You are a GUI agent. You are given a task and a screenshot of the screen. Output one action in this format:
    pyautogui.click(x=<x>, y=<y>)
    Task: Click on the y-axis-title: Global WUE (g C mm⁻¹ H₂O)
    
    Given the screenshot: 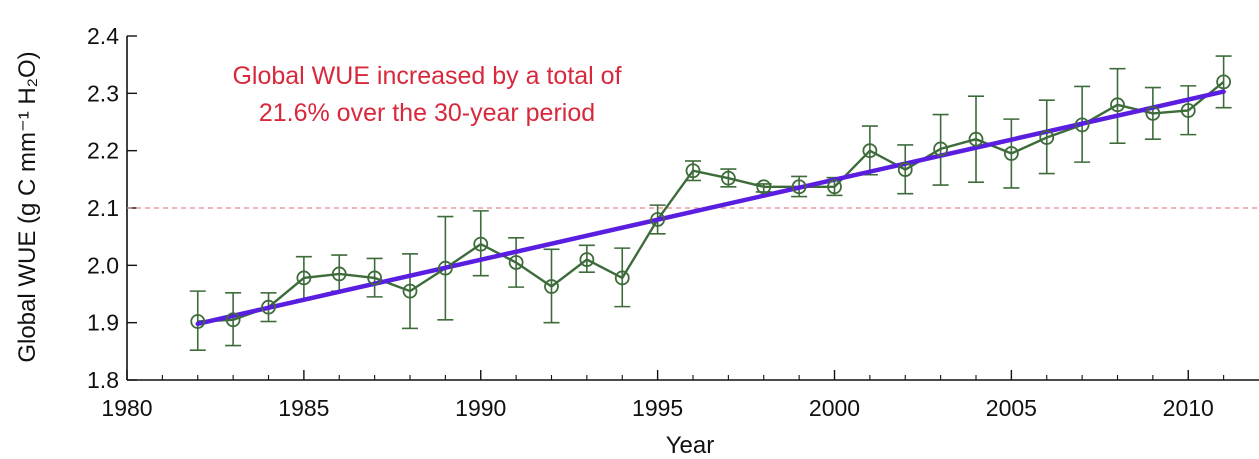 What is the action you would take?
    pyautogui.click(x=27, y=206)
    